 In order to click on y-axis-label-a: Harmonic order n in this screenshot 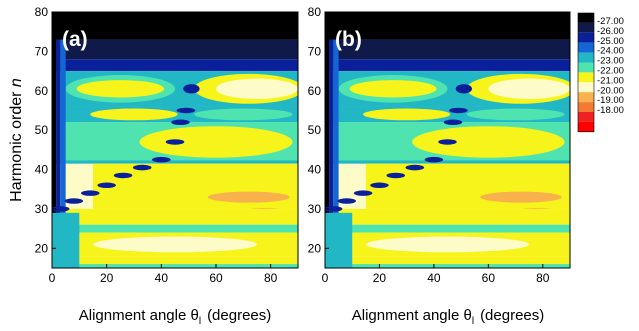, I will do `click(16, 140)`.